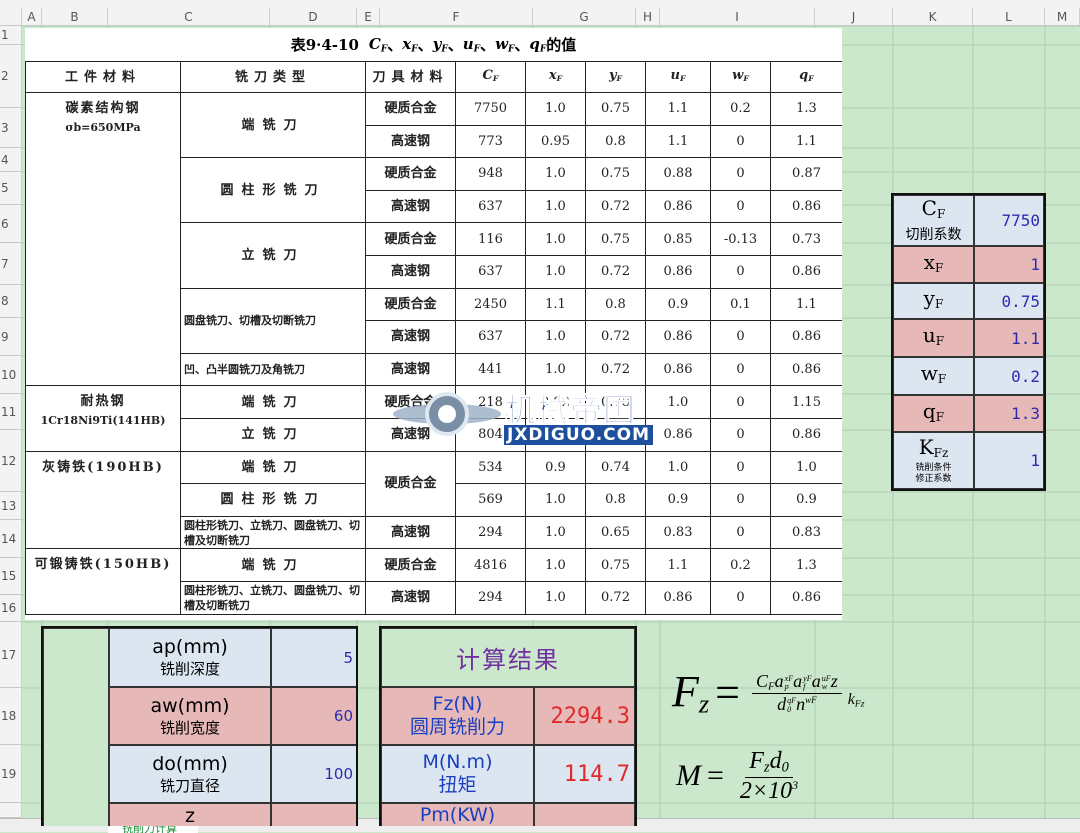  I want to click on row-header: 7, so click(11, 264).